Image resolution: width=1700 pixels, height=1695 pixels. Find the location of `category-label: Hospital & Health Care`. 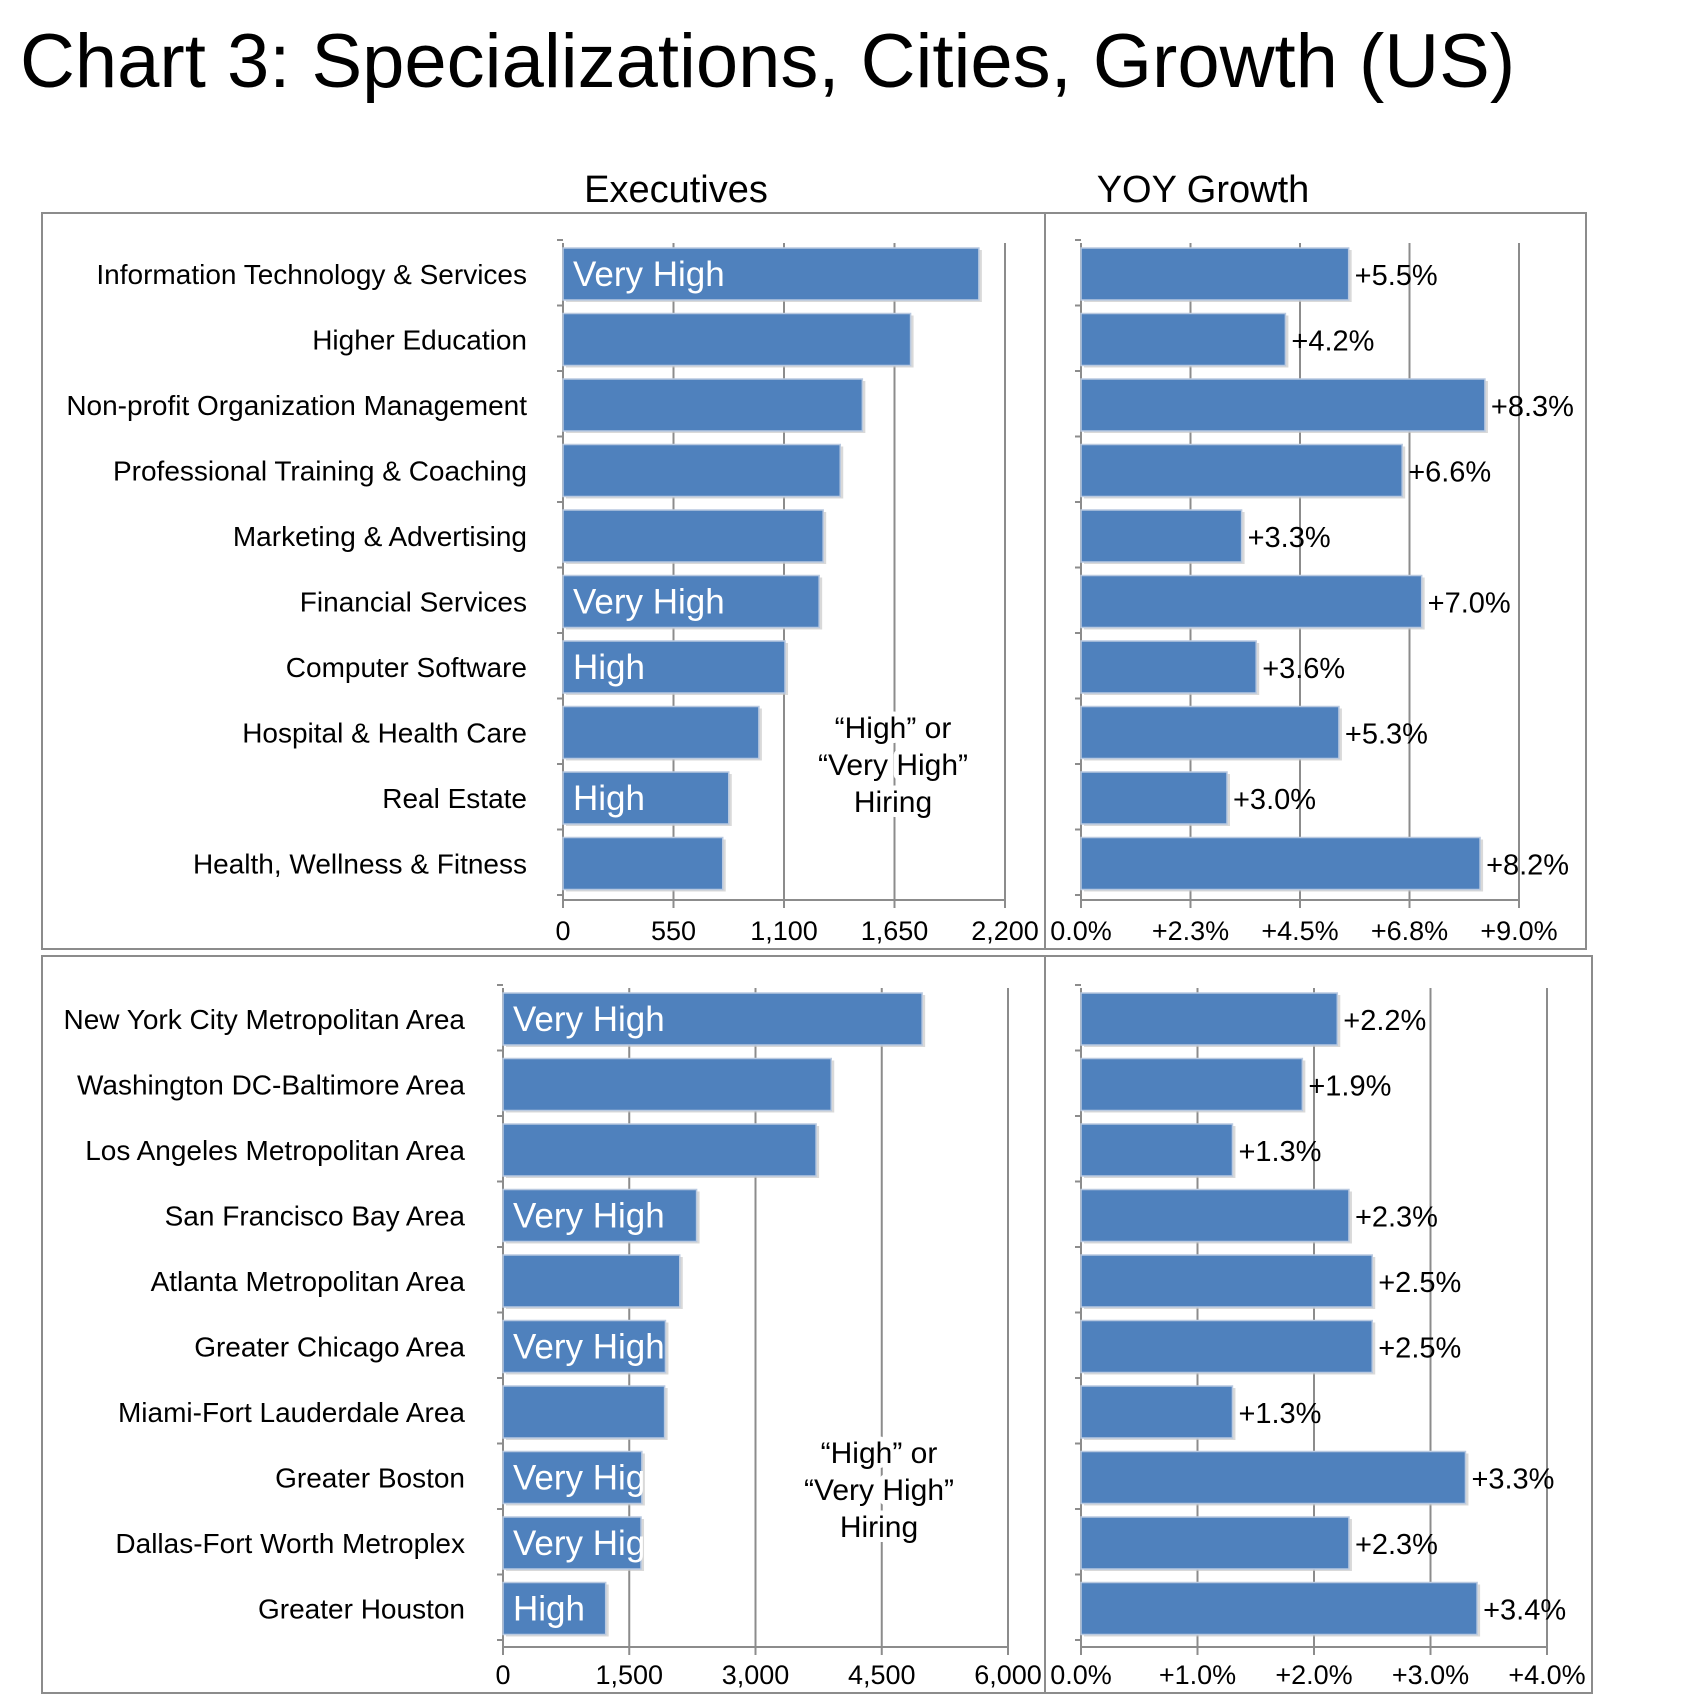

category-label: Hospital & Health Care is located at coordinates (384, 733).